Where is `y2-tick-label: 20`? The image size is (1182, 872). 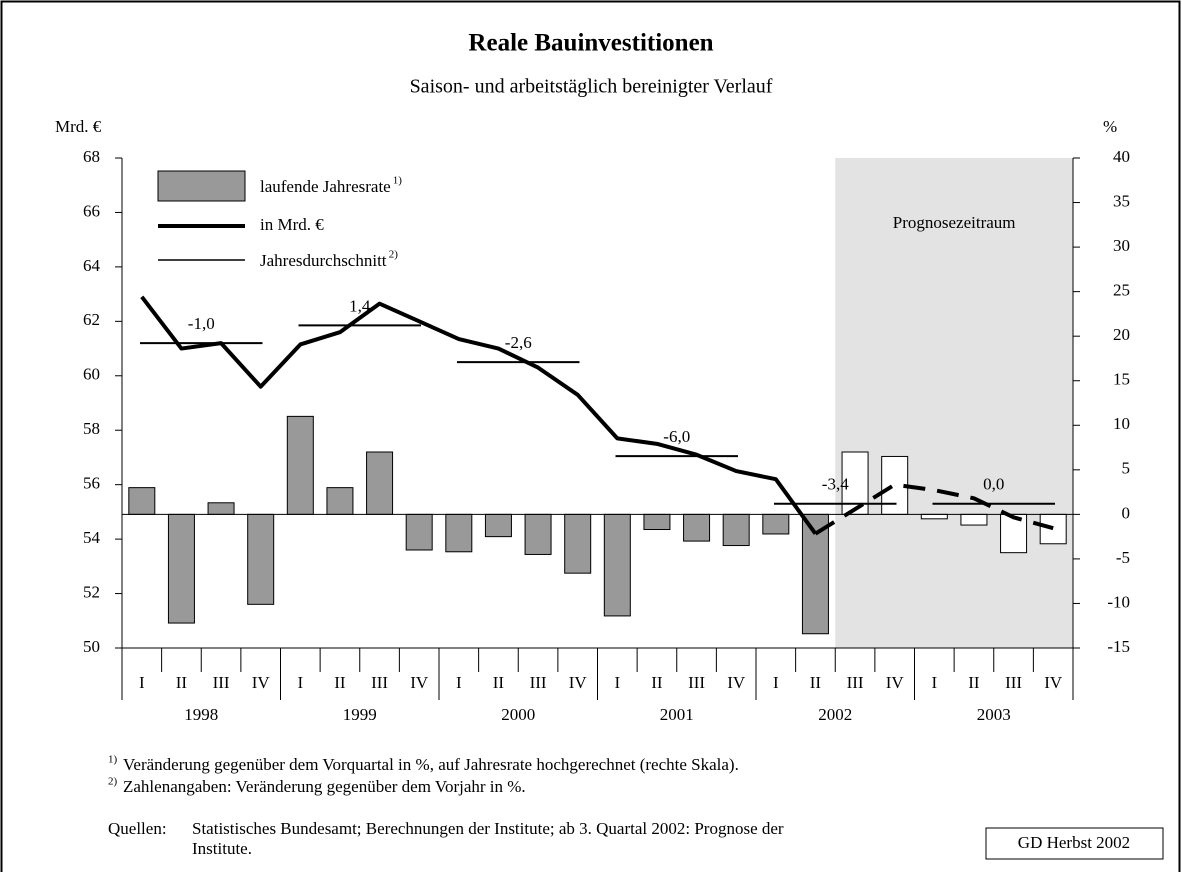
y2-tick-label: 20 is located at coordinates (1121, 334).